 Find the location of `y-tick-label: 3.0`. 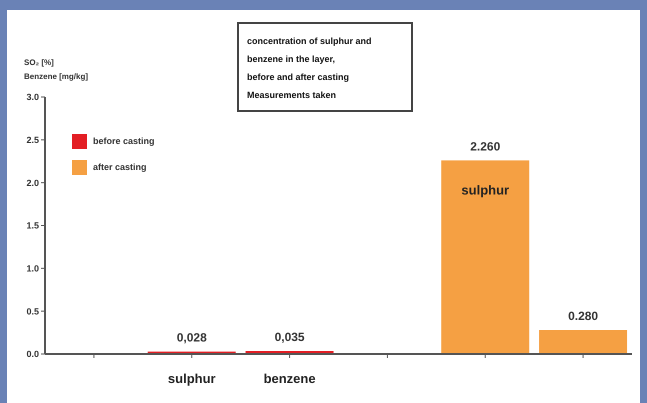

y-tick-label: 3.0 is located at coordinates (32, 97).